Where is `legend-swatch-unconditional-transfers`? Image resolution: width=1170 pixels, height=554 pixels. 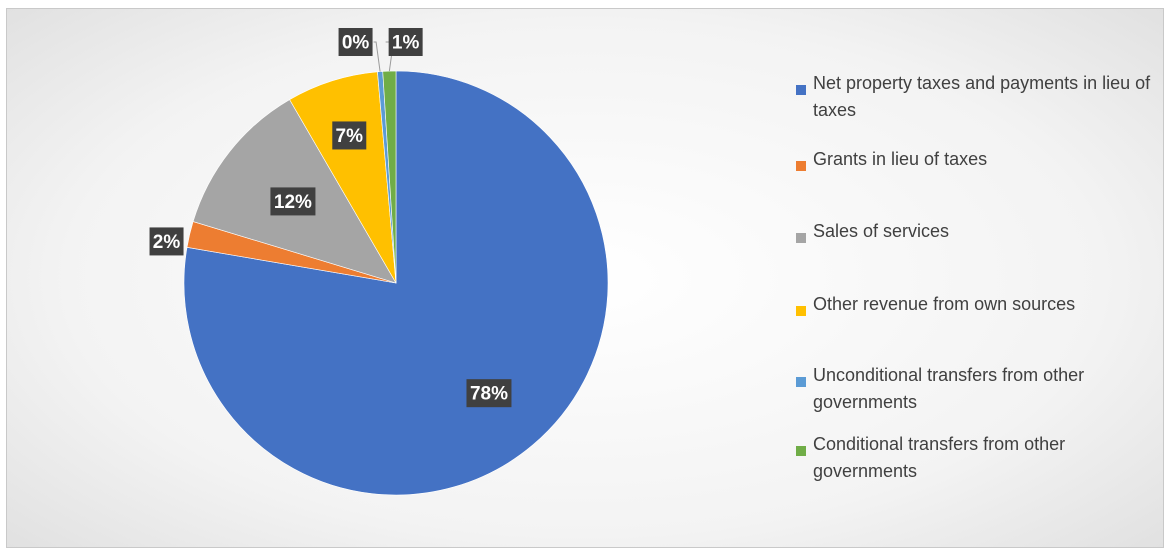 legend-swatch-unconditional-transfers is located at coordinates (801, 382).